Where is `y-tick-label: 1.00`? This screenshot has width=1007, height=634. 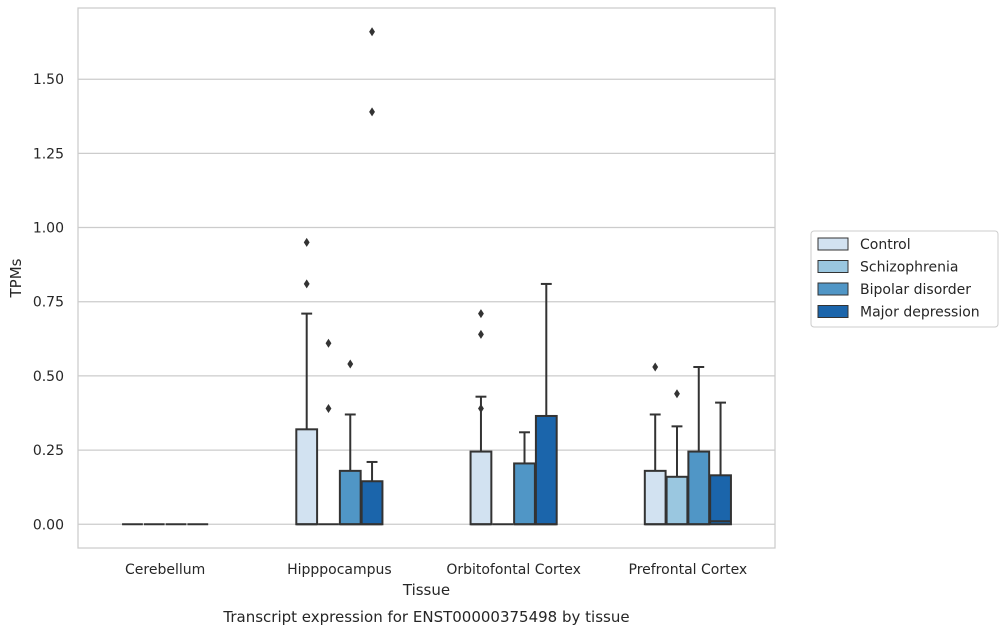
y-tick-label: 1.00 is located at coordinates (48, 229).